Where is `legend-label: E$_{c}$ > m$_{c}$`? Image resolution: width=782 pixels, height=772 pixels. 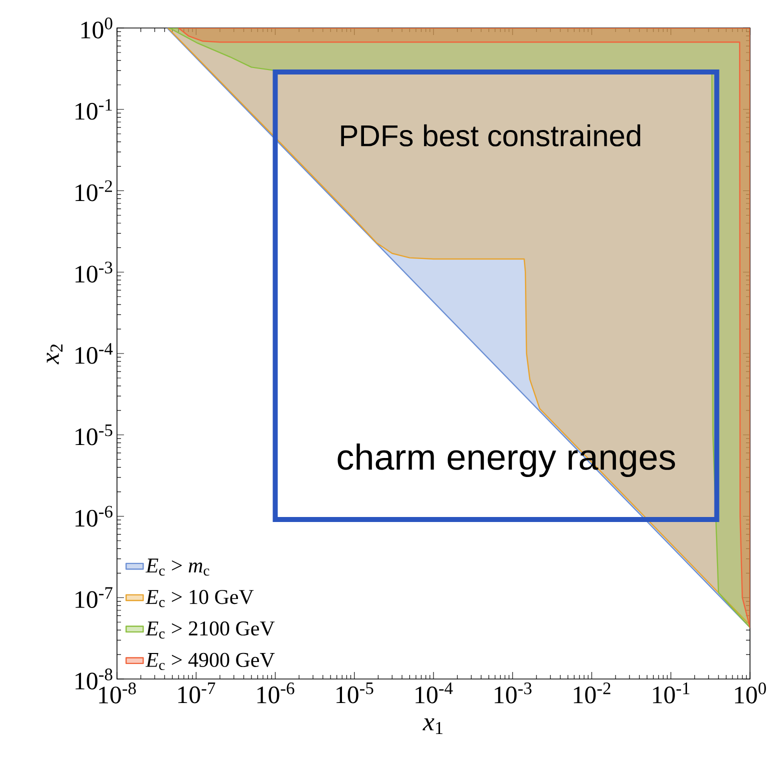 legend-label: E$_{c}$ > m$_{c}$ is located at coordinates (178, 567).